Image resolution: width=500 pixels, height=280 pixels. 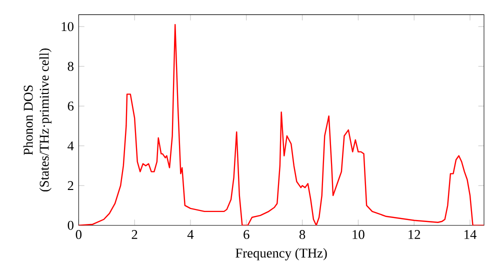 What do you see at coordinates (281, 254) in the screenshot?
I see `x-axis-title: Frequency (THz)` at bounding box center [281, 254].